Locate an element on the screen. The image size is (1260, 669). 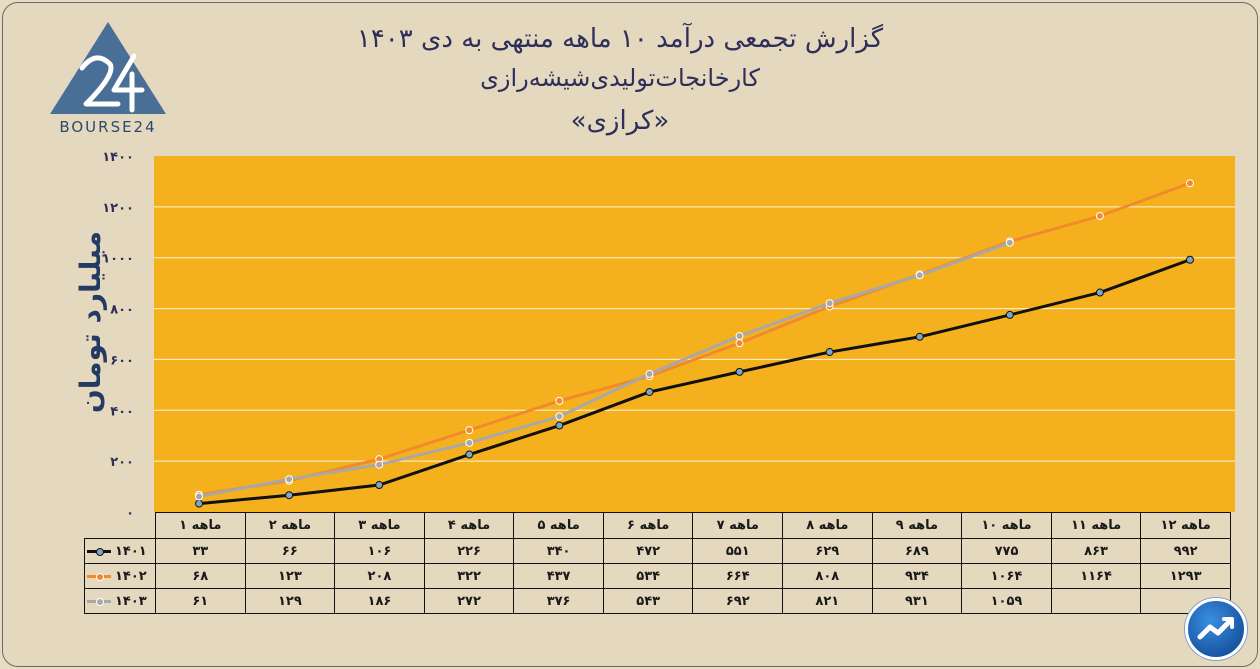
table-cell: ۱۱۶۴ is located at coordinates (1096, 576).